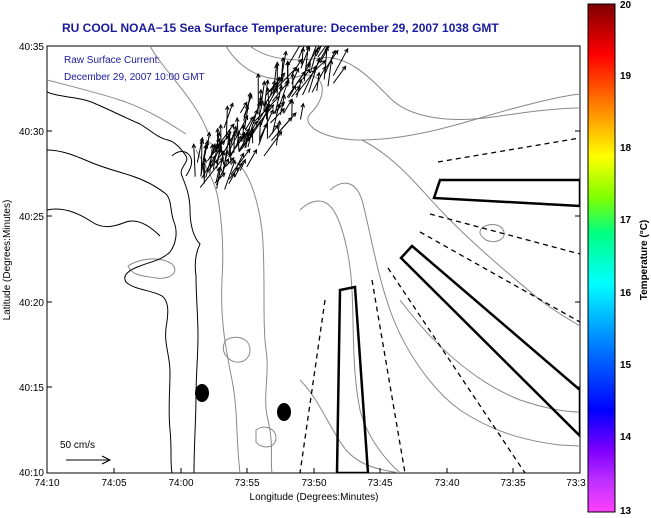 The image size is (651, 518). Describe the element at coordinates (626, 5) in the screenshot. I see `colorbar-tick: 20` at that location.